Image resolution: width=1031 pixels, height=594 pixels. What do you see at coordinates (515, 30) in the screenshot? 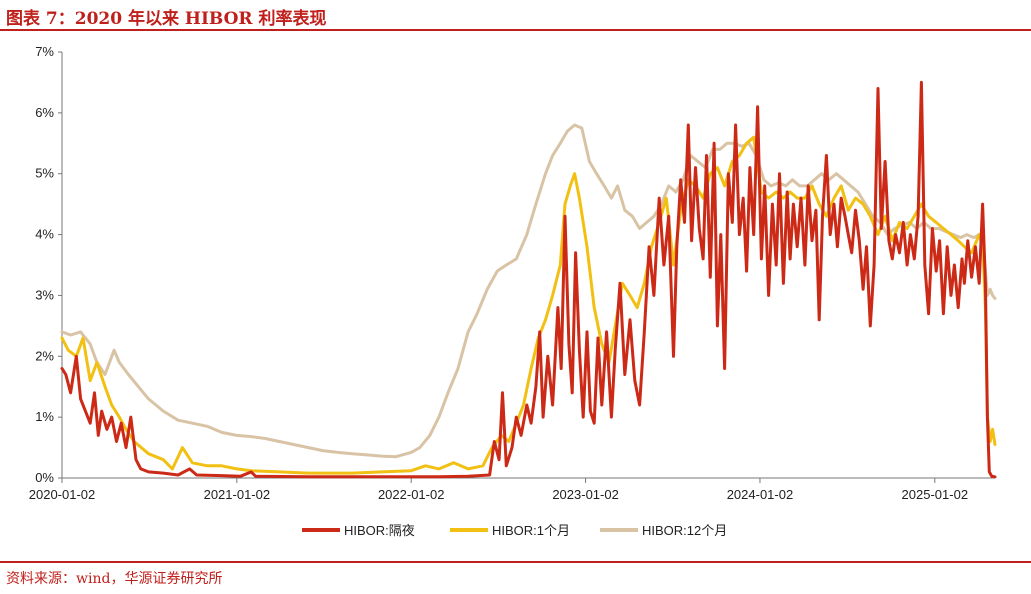
I see `title-rule` at bounding box center [515, 30].